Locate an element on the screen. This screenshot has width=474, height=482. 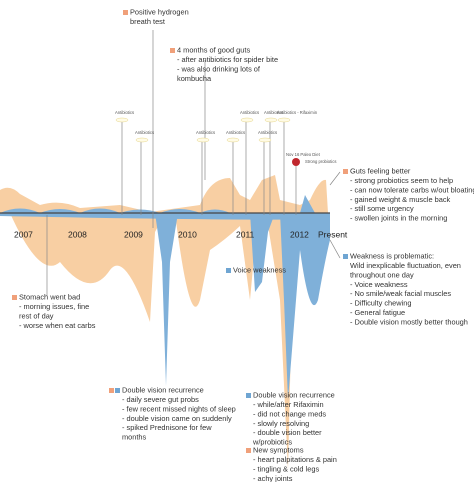
diet-marker is located at coordinates (296, 162).